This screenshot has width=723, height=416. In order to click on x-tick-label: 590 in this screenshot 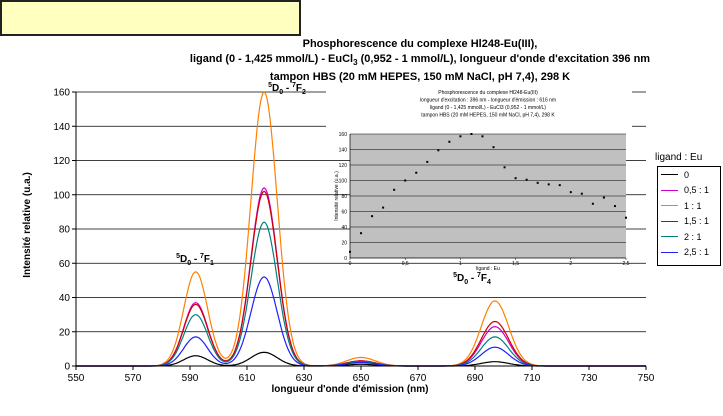, I will do `click(190, 378)`.